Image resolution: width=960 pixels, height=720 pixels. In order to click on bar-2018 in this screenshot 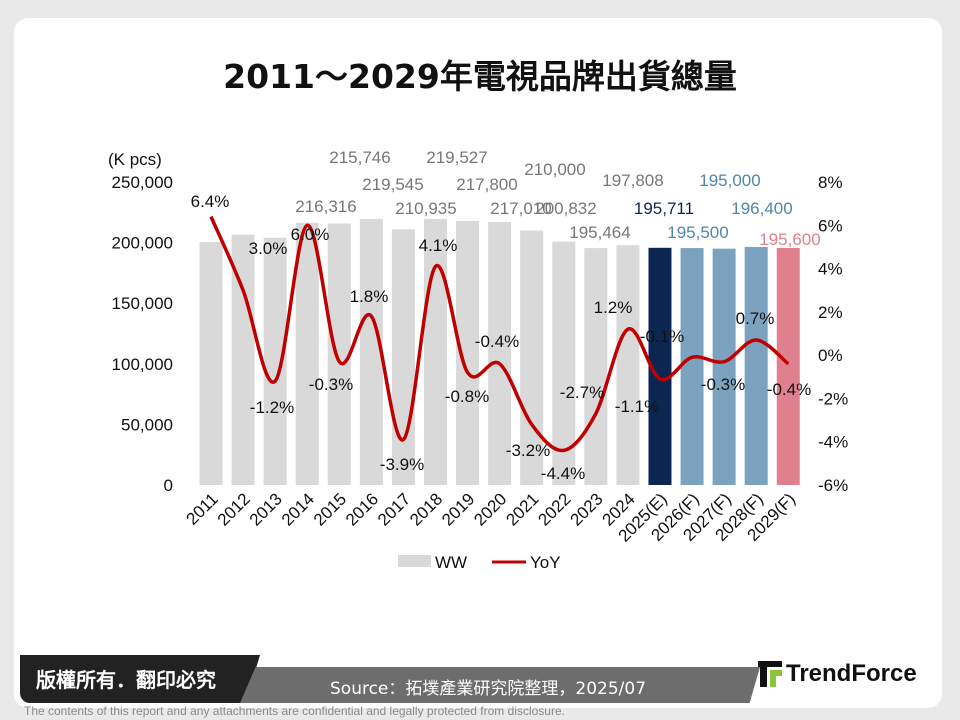, I will do `click(435, 351)`.